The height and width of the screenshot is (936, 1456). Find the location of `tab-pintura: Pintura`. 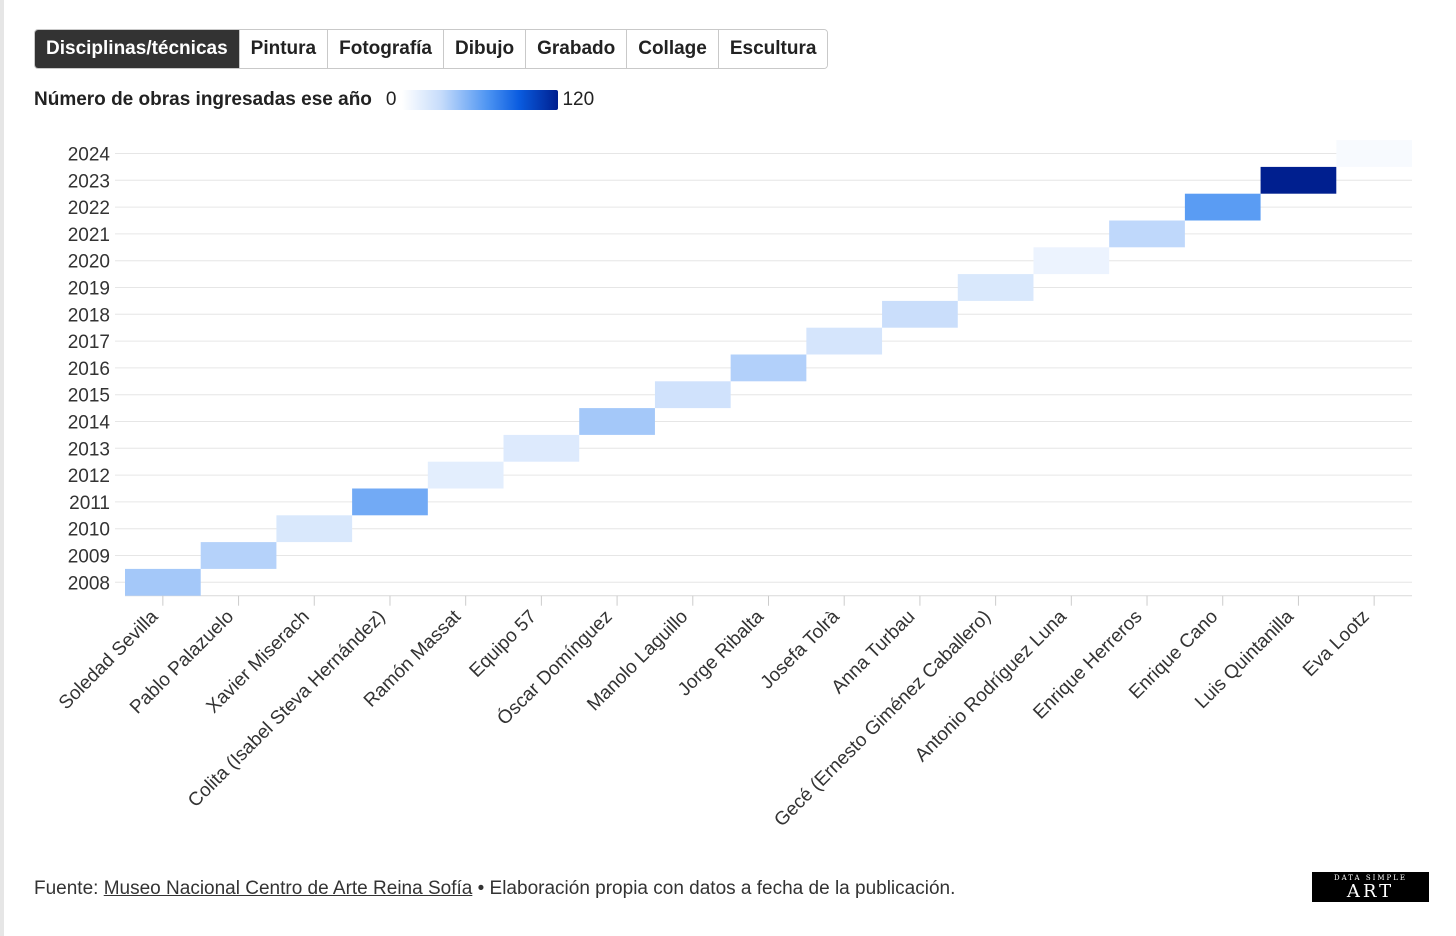

tab-pintura: Pintura is located at coordinates (283, 49).